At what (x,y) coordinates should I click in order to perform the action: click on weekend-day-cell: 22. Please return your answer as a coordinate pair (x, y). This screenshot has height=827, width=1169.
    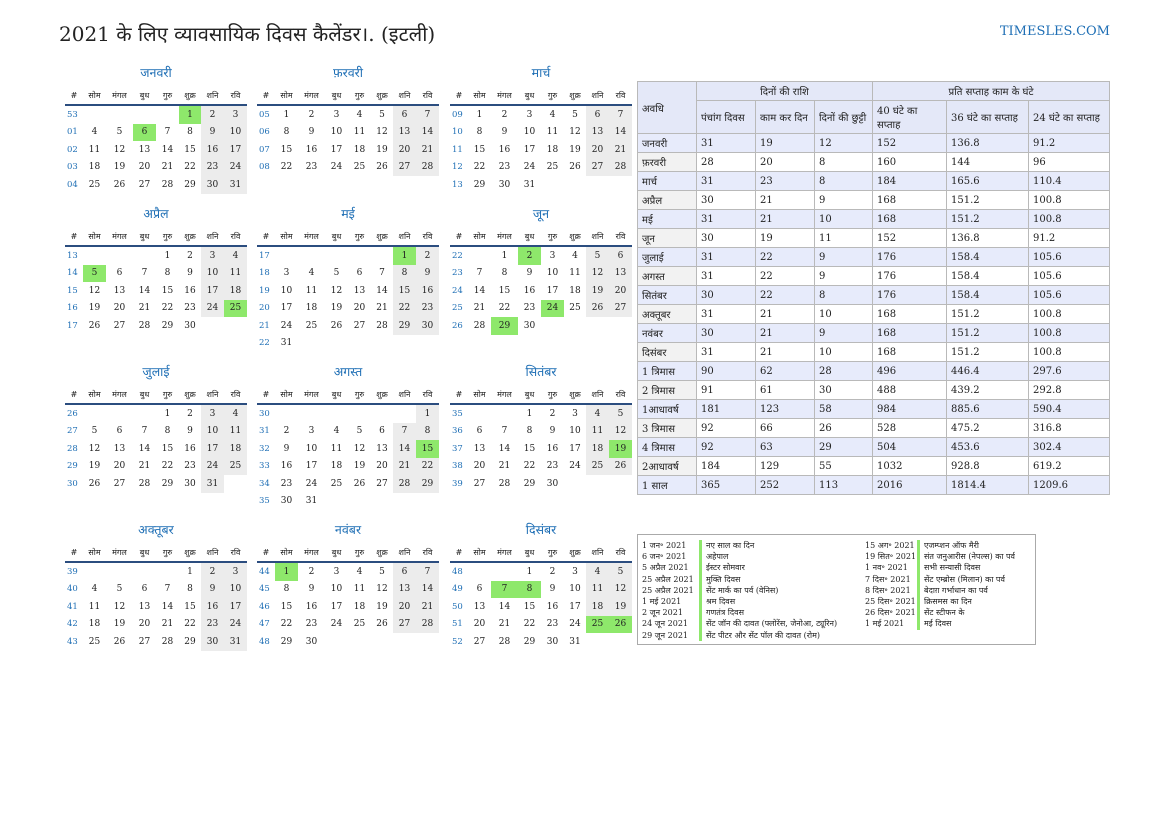
    Looking at the image, I should click on (404, 308).